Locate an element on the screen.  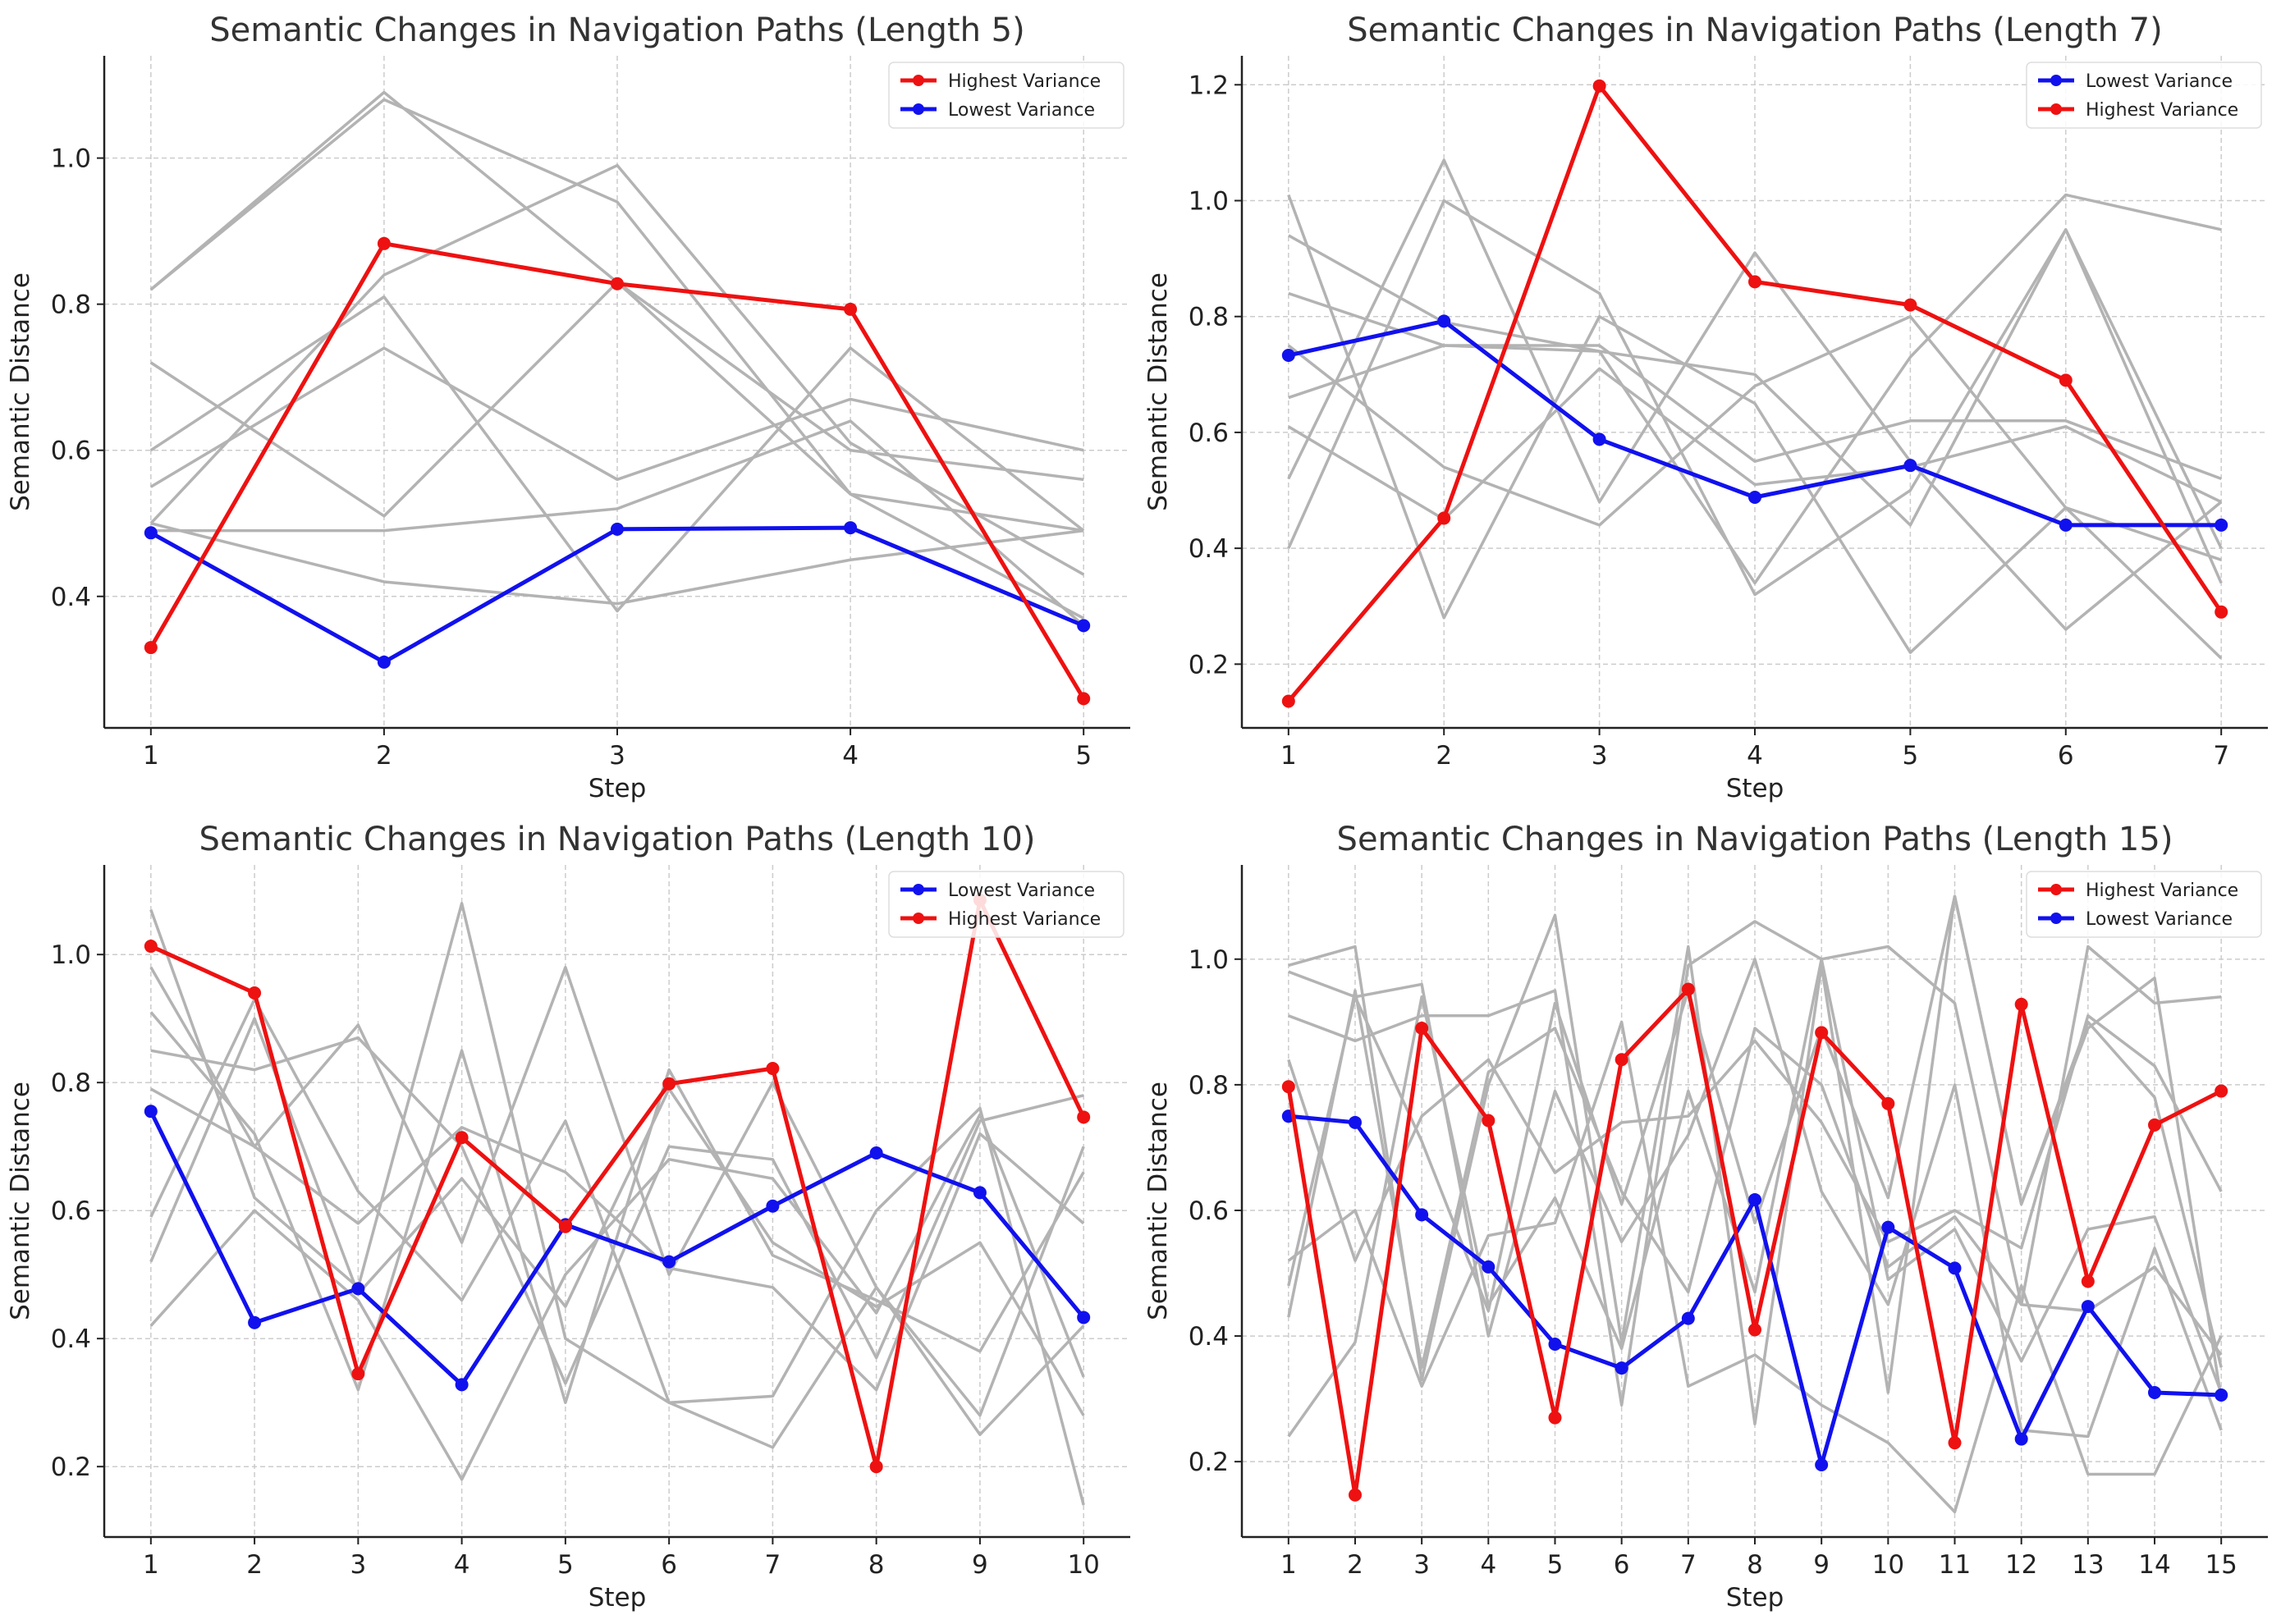
x-tick-label: 6 is located at coordinates (1622, 1565).